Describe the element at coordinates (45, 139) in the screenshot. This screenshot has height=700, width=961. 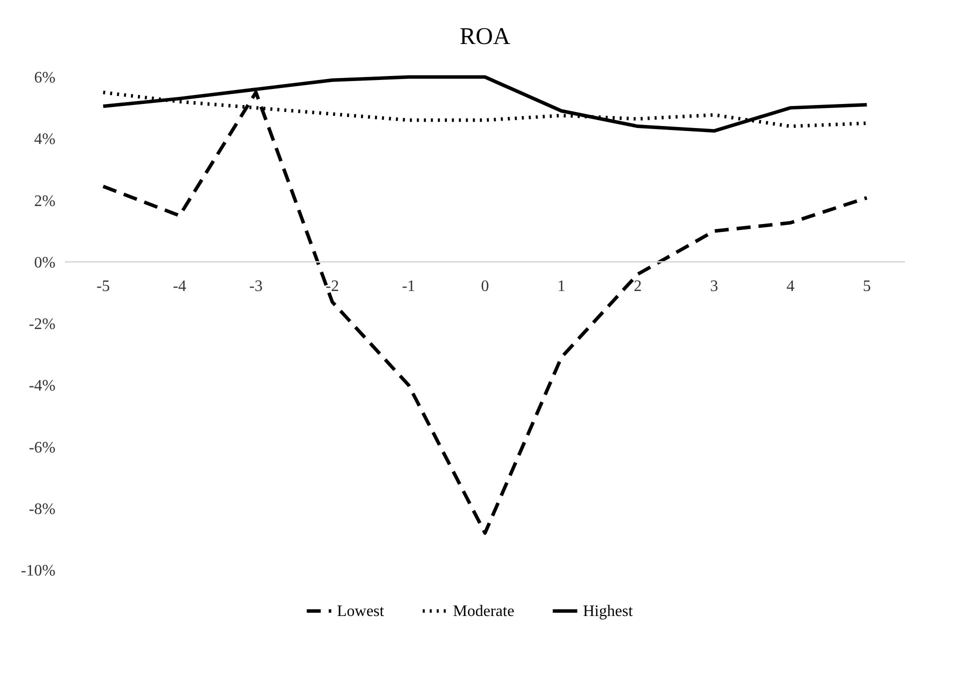
I see `y-tick-label: 4%` at that location.